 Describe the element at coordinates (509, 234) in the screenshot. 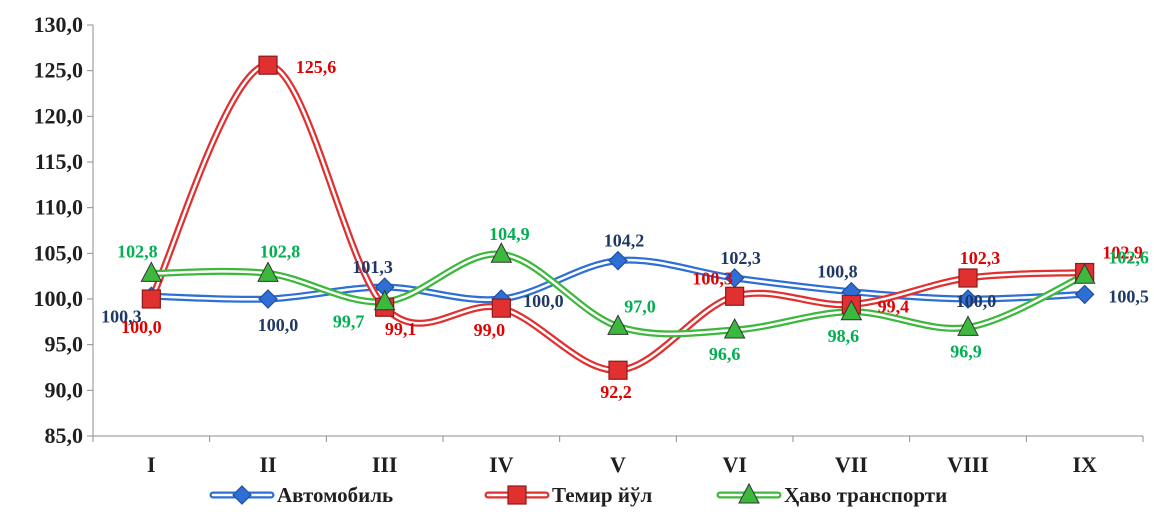

I see `data-label: 104,9` at that location.